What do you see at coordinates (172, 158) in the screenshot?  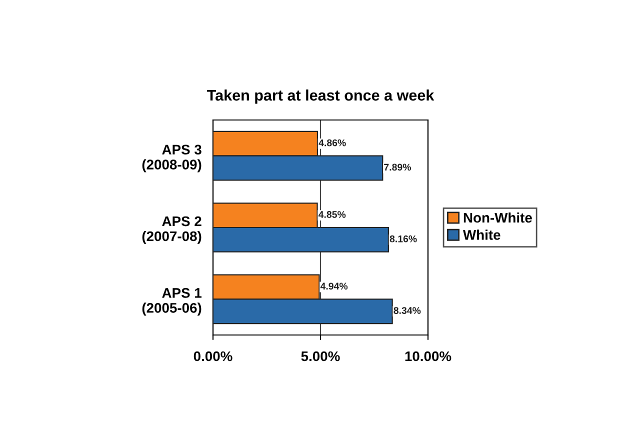 I see `y-tick-label: APS 3 (2008-09)` at bounding box center [172, 158].